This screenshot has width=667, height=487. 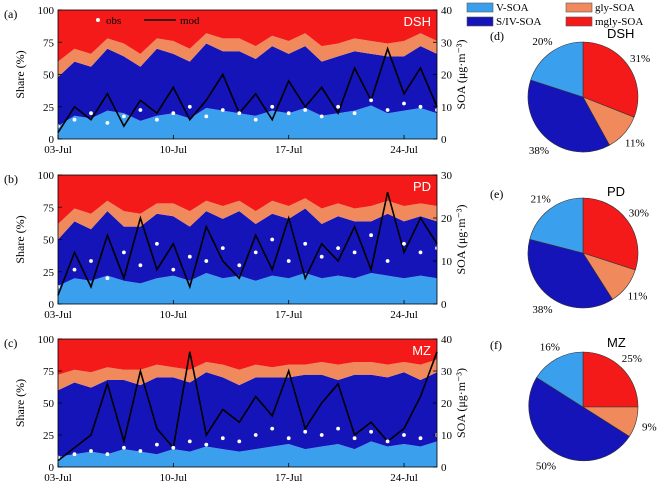 I want to click on pie-pd: 30% 11% 38% 21% (e) PD, so click(x=569, y=250).